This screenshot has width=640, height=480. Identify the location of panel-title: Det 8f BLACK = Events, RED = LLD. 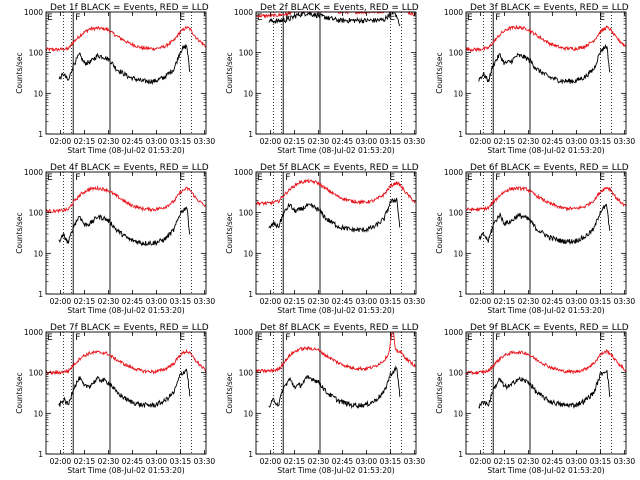
(339, 328).